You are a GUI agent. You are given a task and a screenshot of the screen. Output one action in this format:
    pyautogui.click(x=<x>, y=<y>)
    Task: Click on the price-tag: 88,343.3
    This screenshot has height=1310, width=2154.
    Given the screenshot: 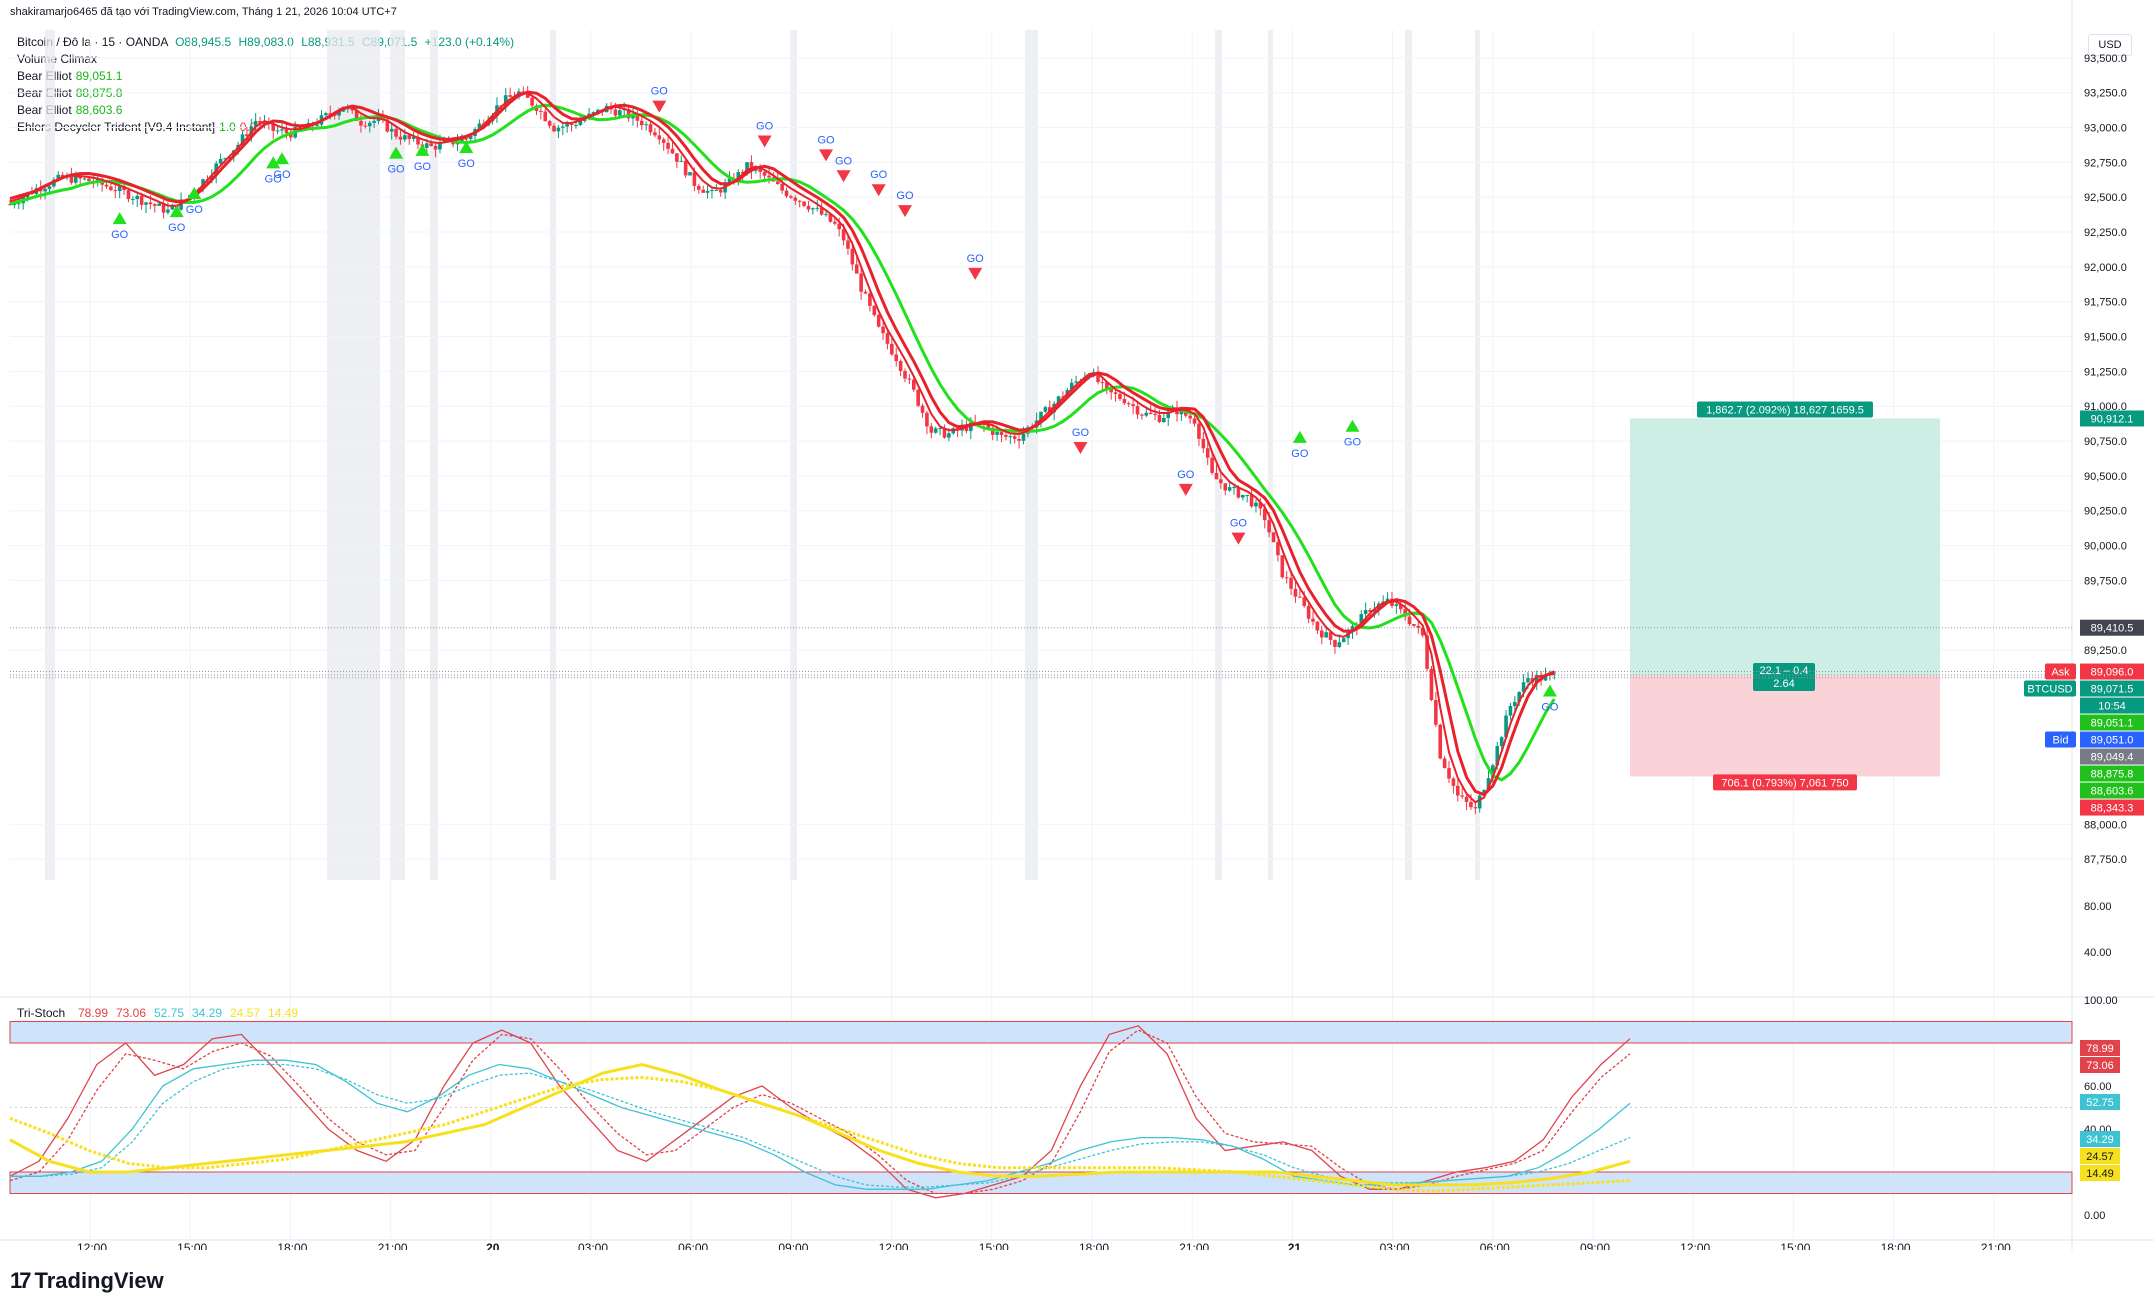 What is the action you would take?
    pyautogui.click(x=2112, y=809)
    